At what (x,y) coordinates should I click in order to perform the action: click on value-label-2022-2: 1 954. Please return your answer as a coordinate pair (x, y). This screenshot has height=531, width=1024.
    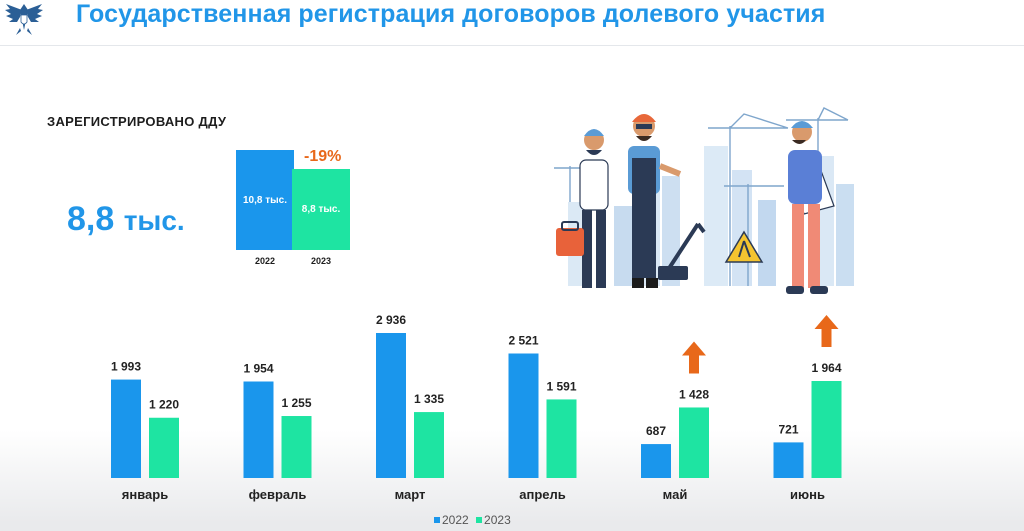
    Looking at the image, I should click on (258, 368).